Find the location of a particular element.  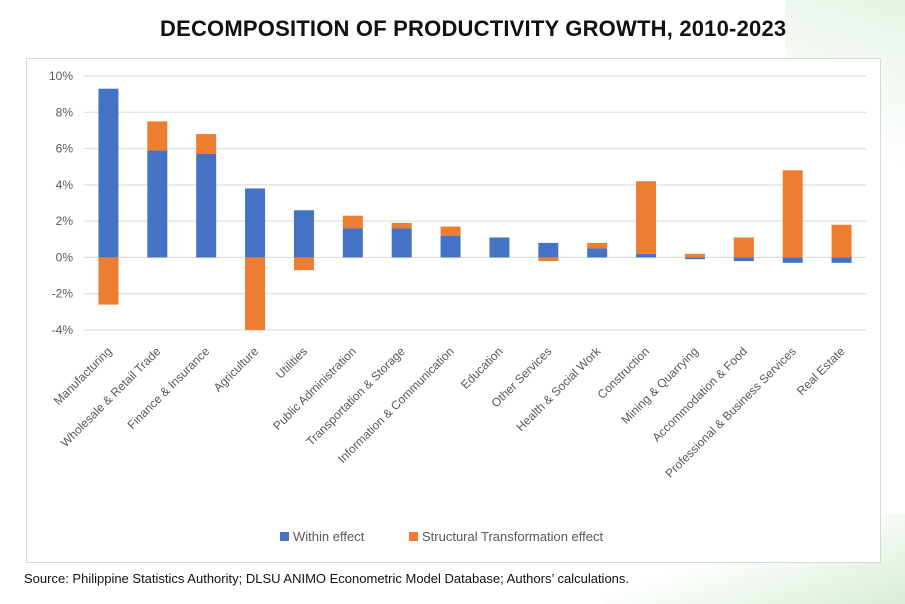

y-tick-label: -4% is located at coordinates (63, 330).